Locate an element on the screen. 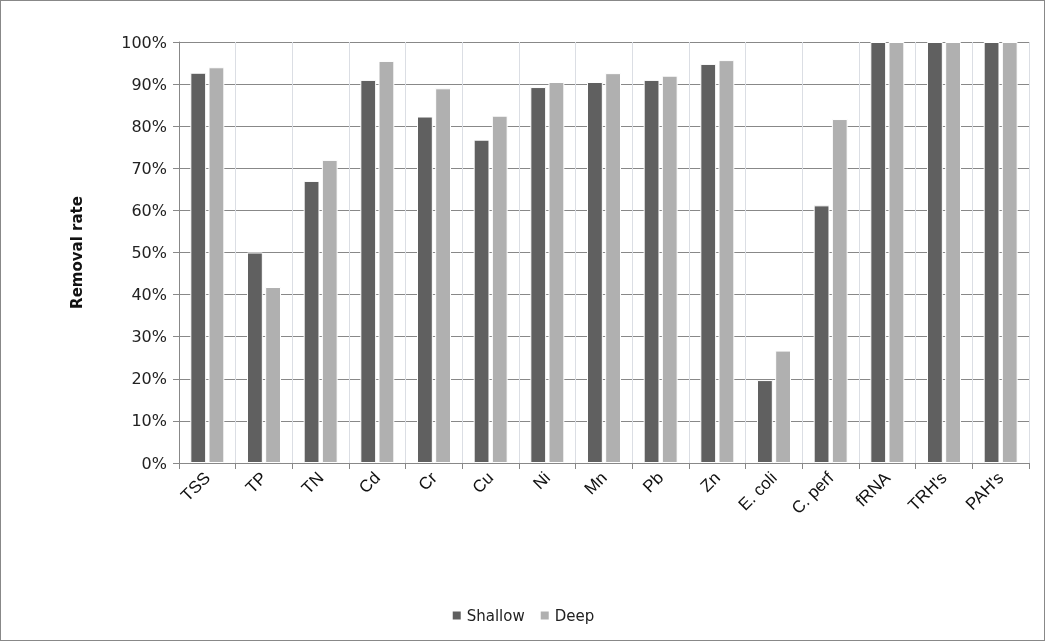 The image size is (1045, 641). x-tick-label: Cu is located at coordinates (483, 483).